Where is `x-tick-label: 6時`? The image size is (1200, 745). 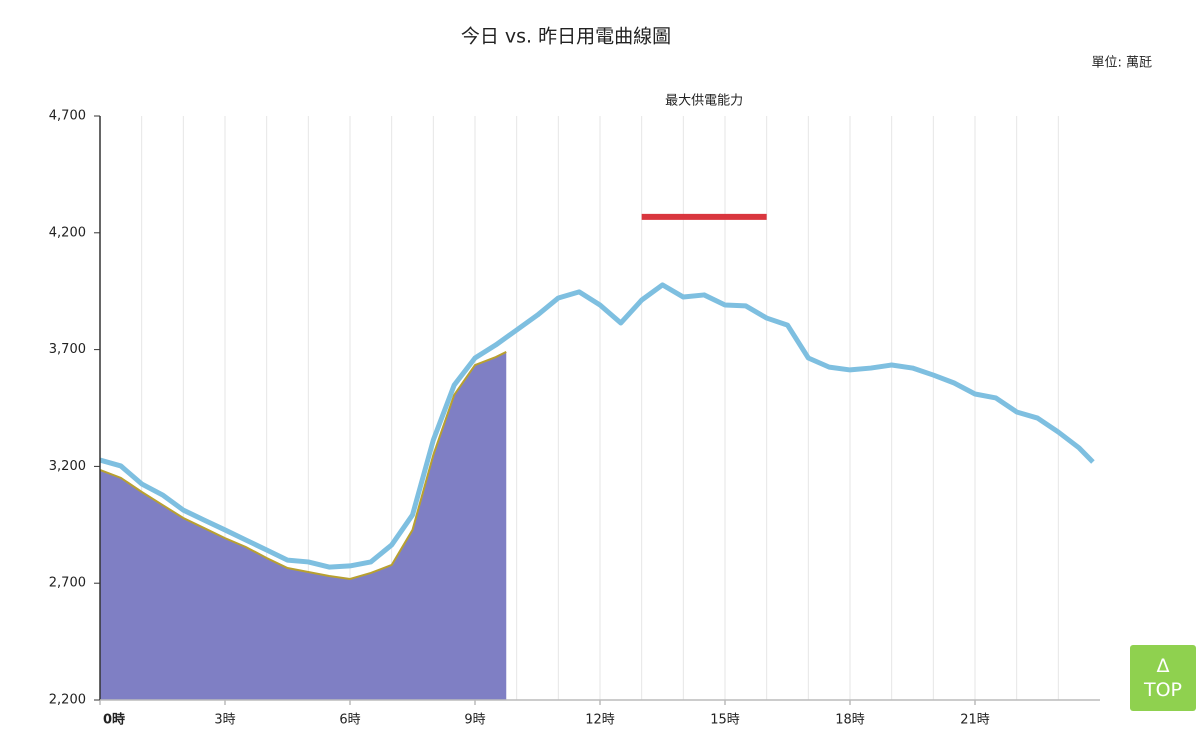
x-tick-label: 6時 is located at coordinates (349, 720).